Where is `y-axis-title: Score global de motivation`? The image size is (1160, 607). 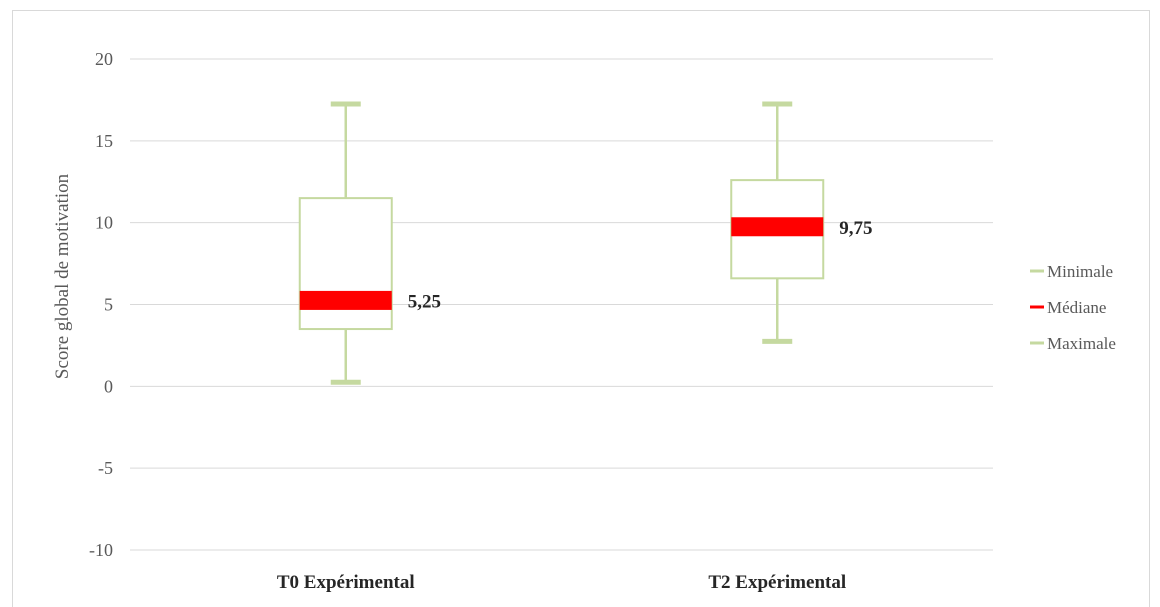 y-axis-title: Score global de motivation is located at coordinates (62, 276).